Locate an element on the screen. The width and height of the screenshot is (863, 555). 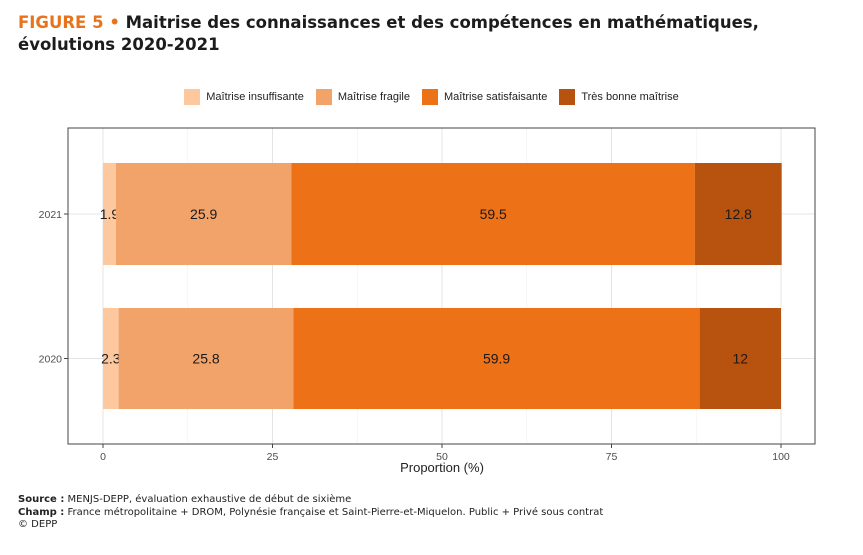
legend-item-insuffisante: Maîtrise insuffisante is located at coordinates (244, 97).